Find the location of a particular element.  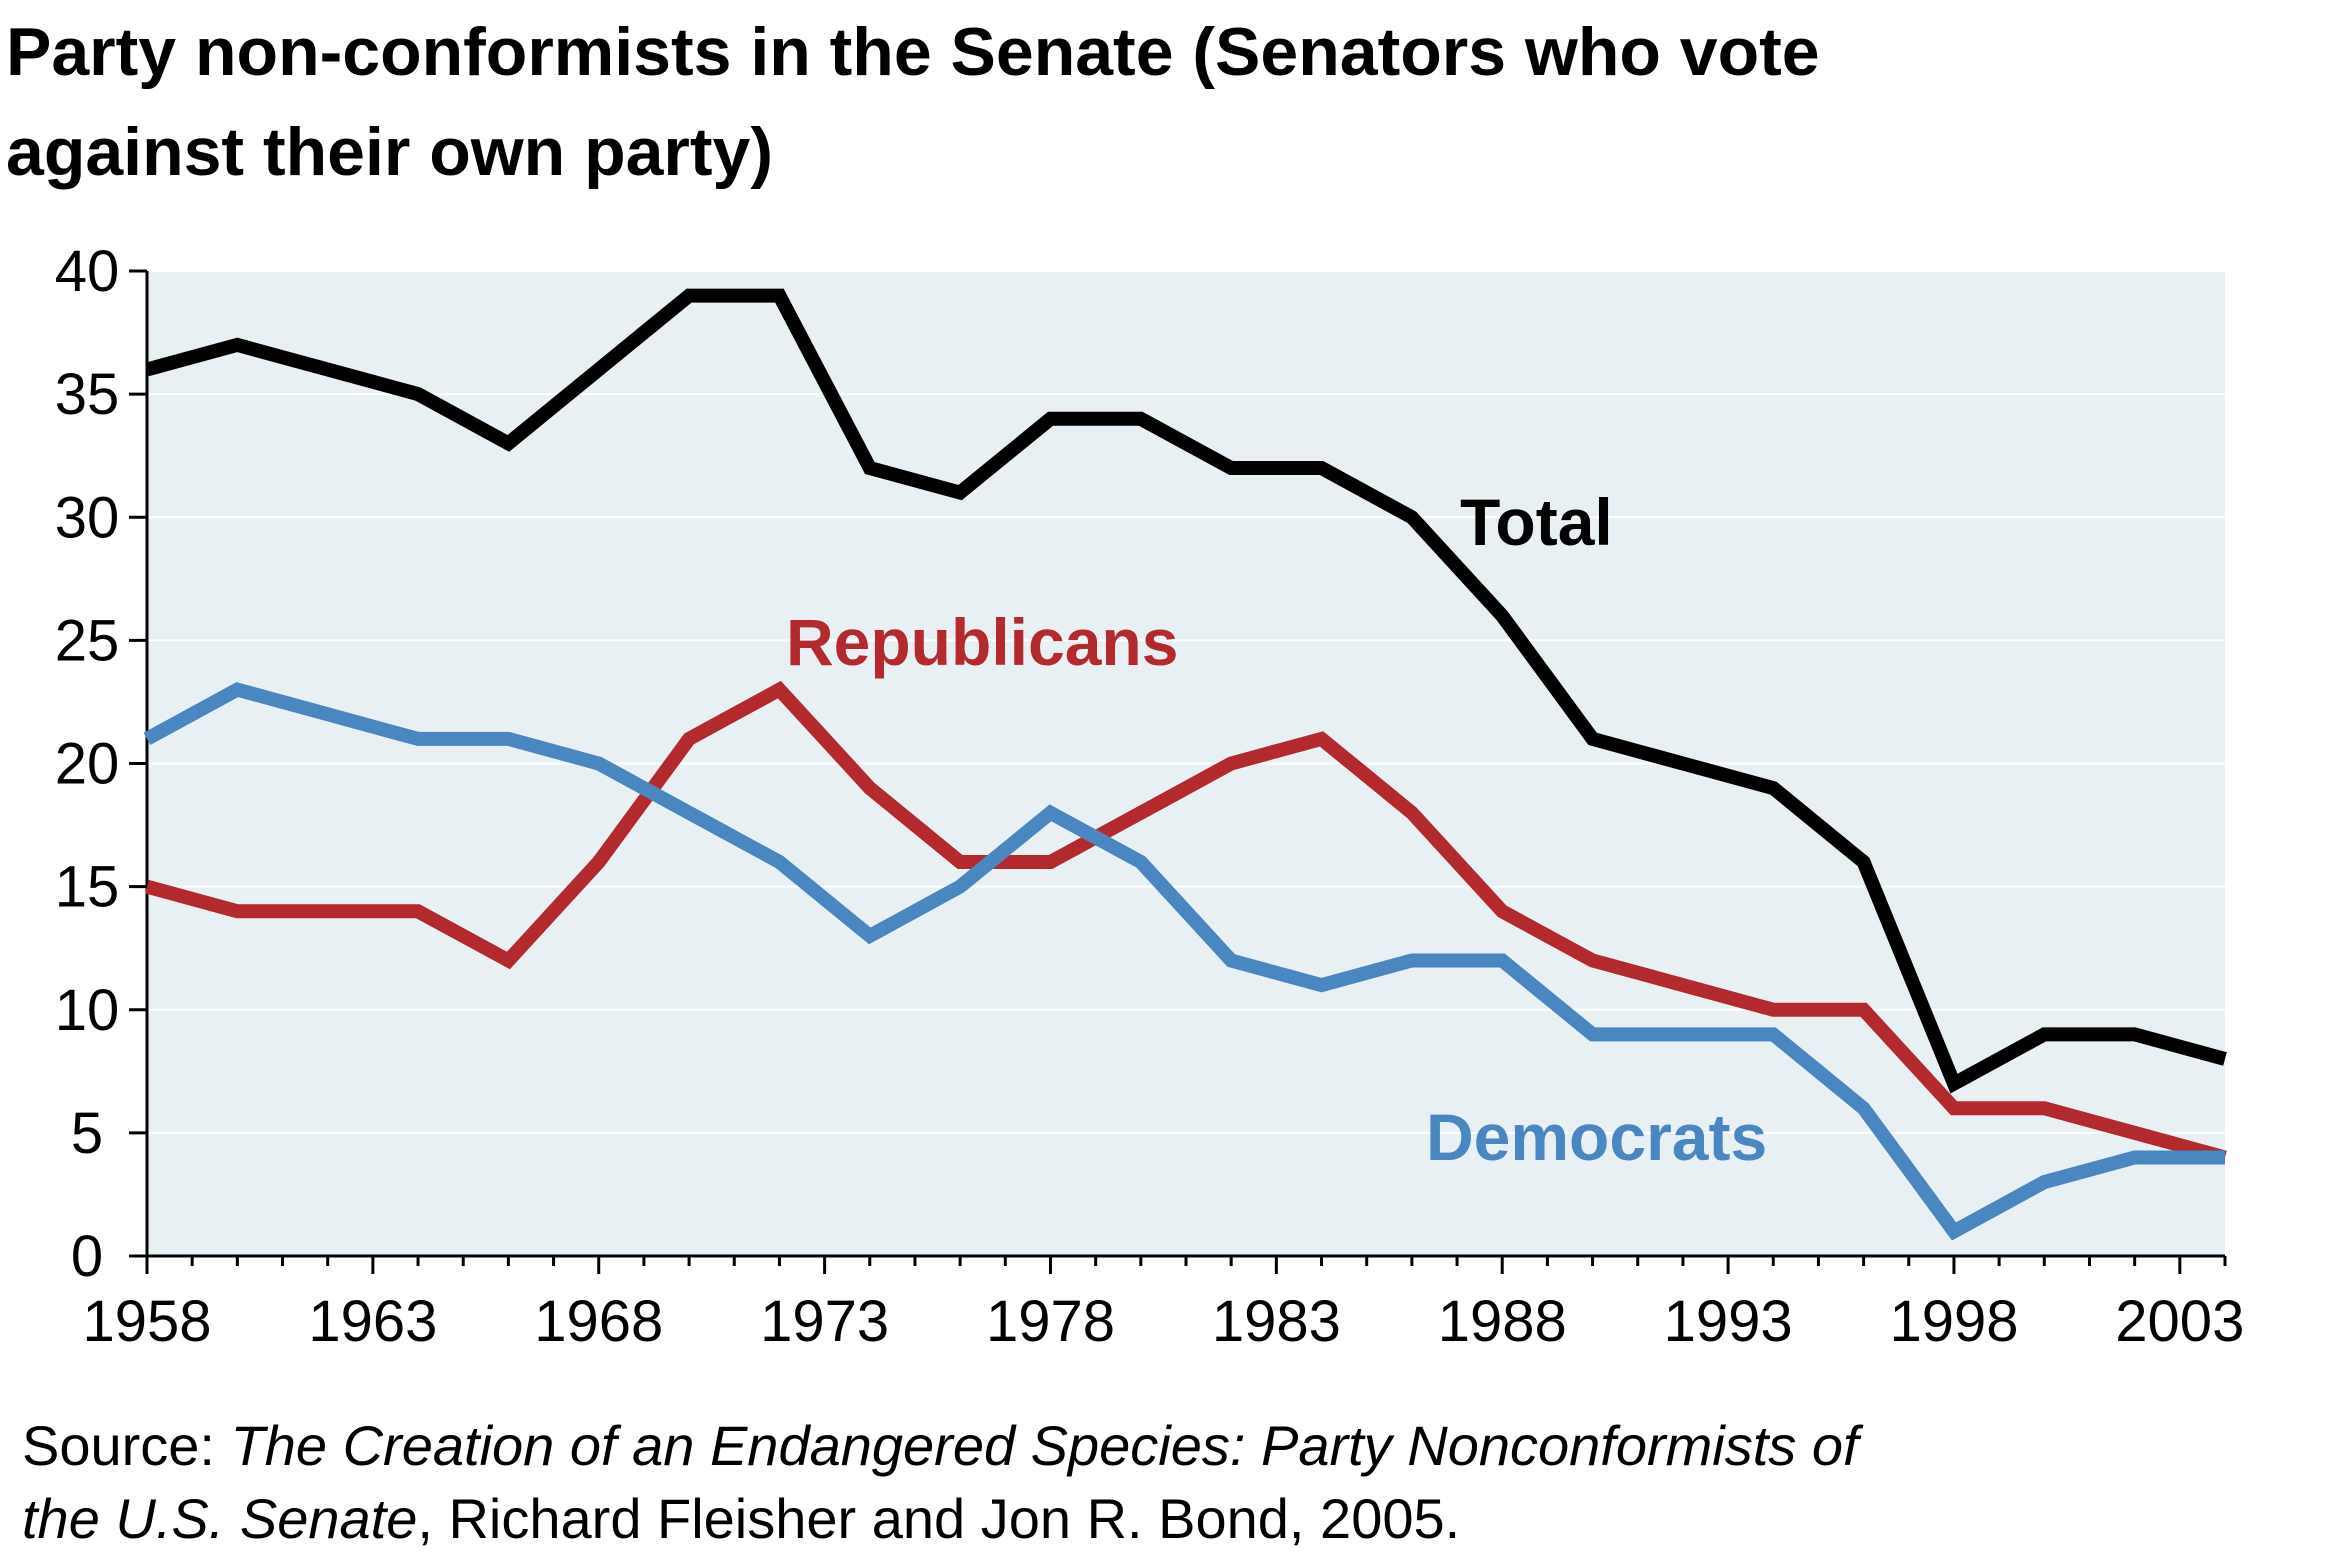

x-tick-label-1983: 1983 is located at coordinates (1276, 1321).